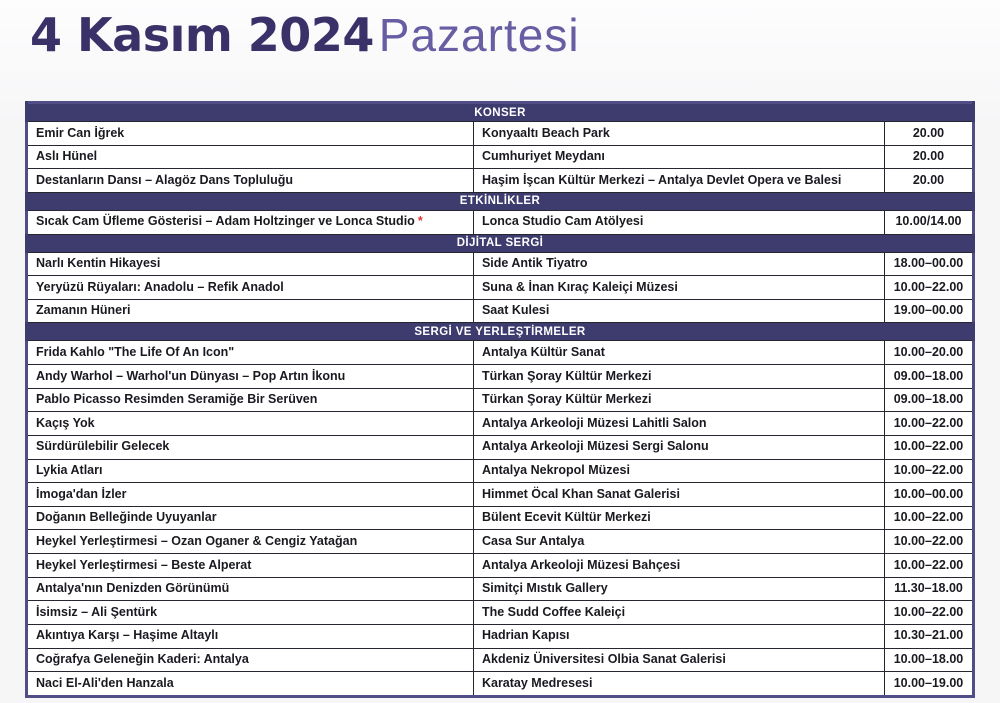 This screenshot has height=703, width=1000. What do you see at coordinates (105, 682) in the screenshot?
I see `event-name: Naci El-Ali'den Hanzala` at bounding box center [105, 682].